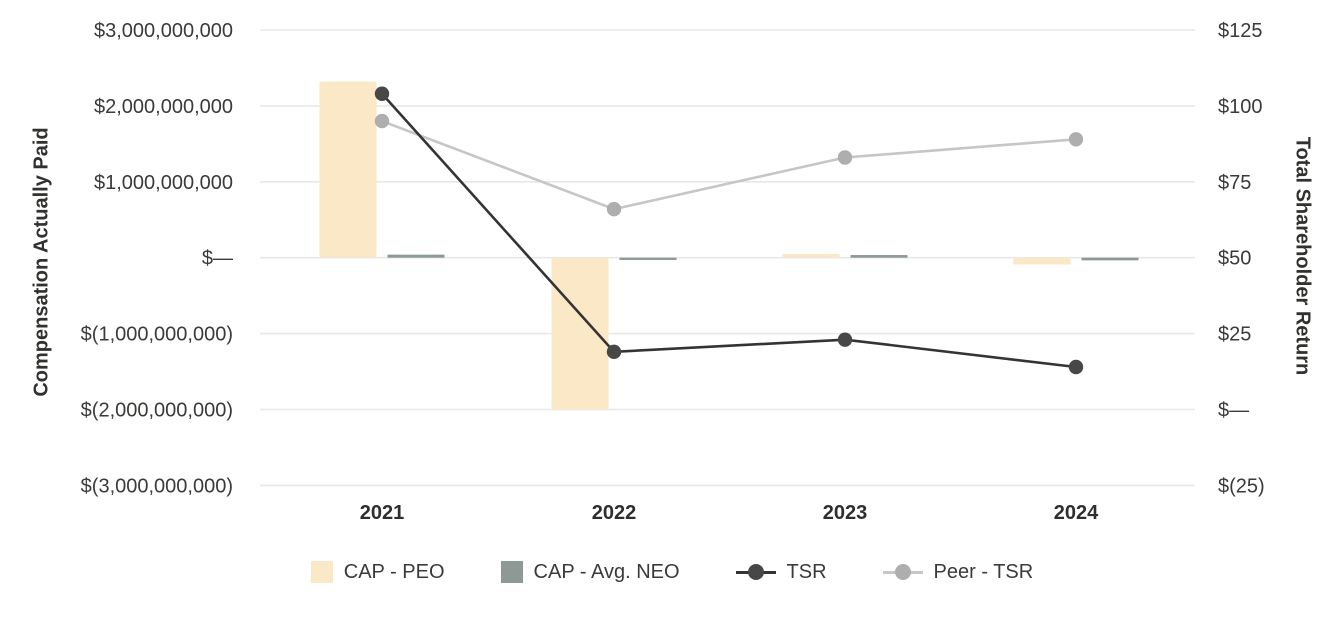 The height and width of the screenshot is (624, 1344). Describe the element at coordinates (1240, 31) in the screenshot. I see `right-axis-tick-label: $125` at that location.